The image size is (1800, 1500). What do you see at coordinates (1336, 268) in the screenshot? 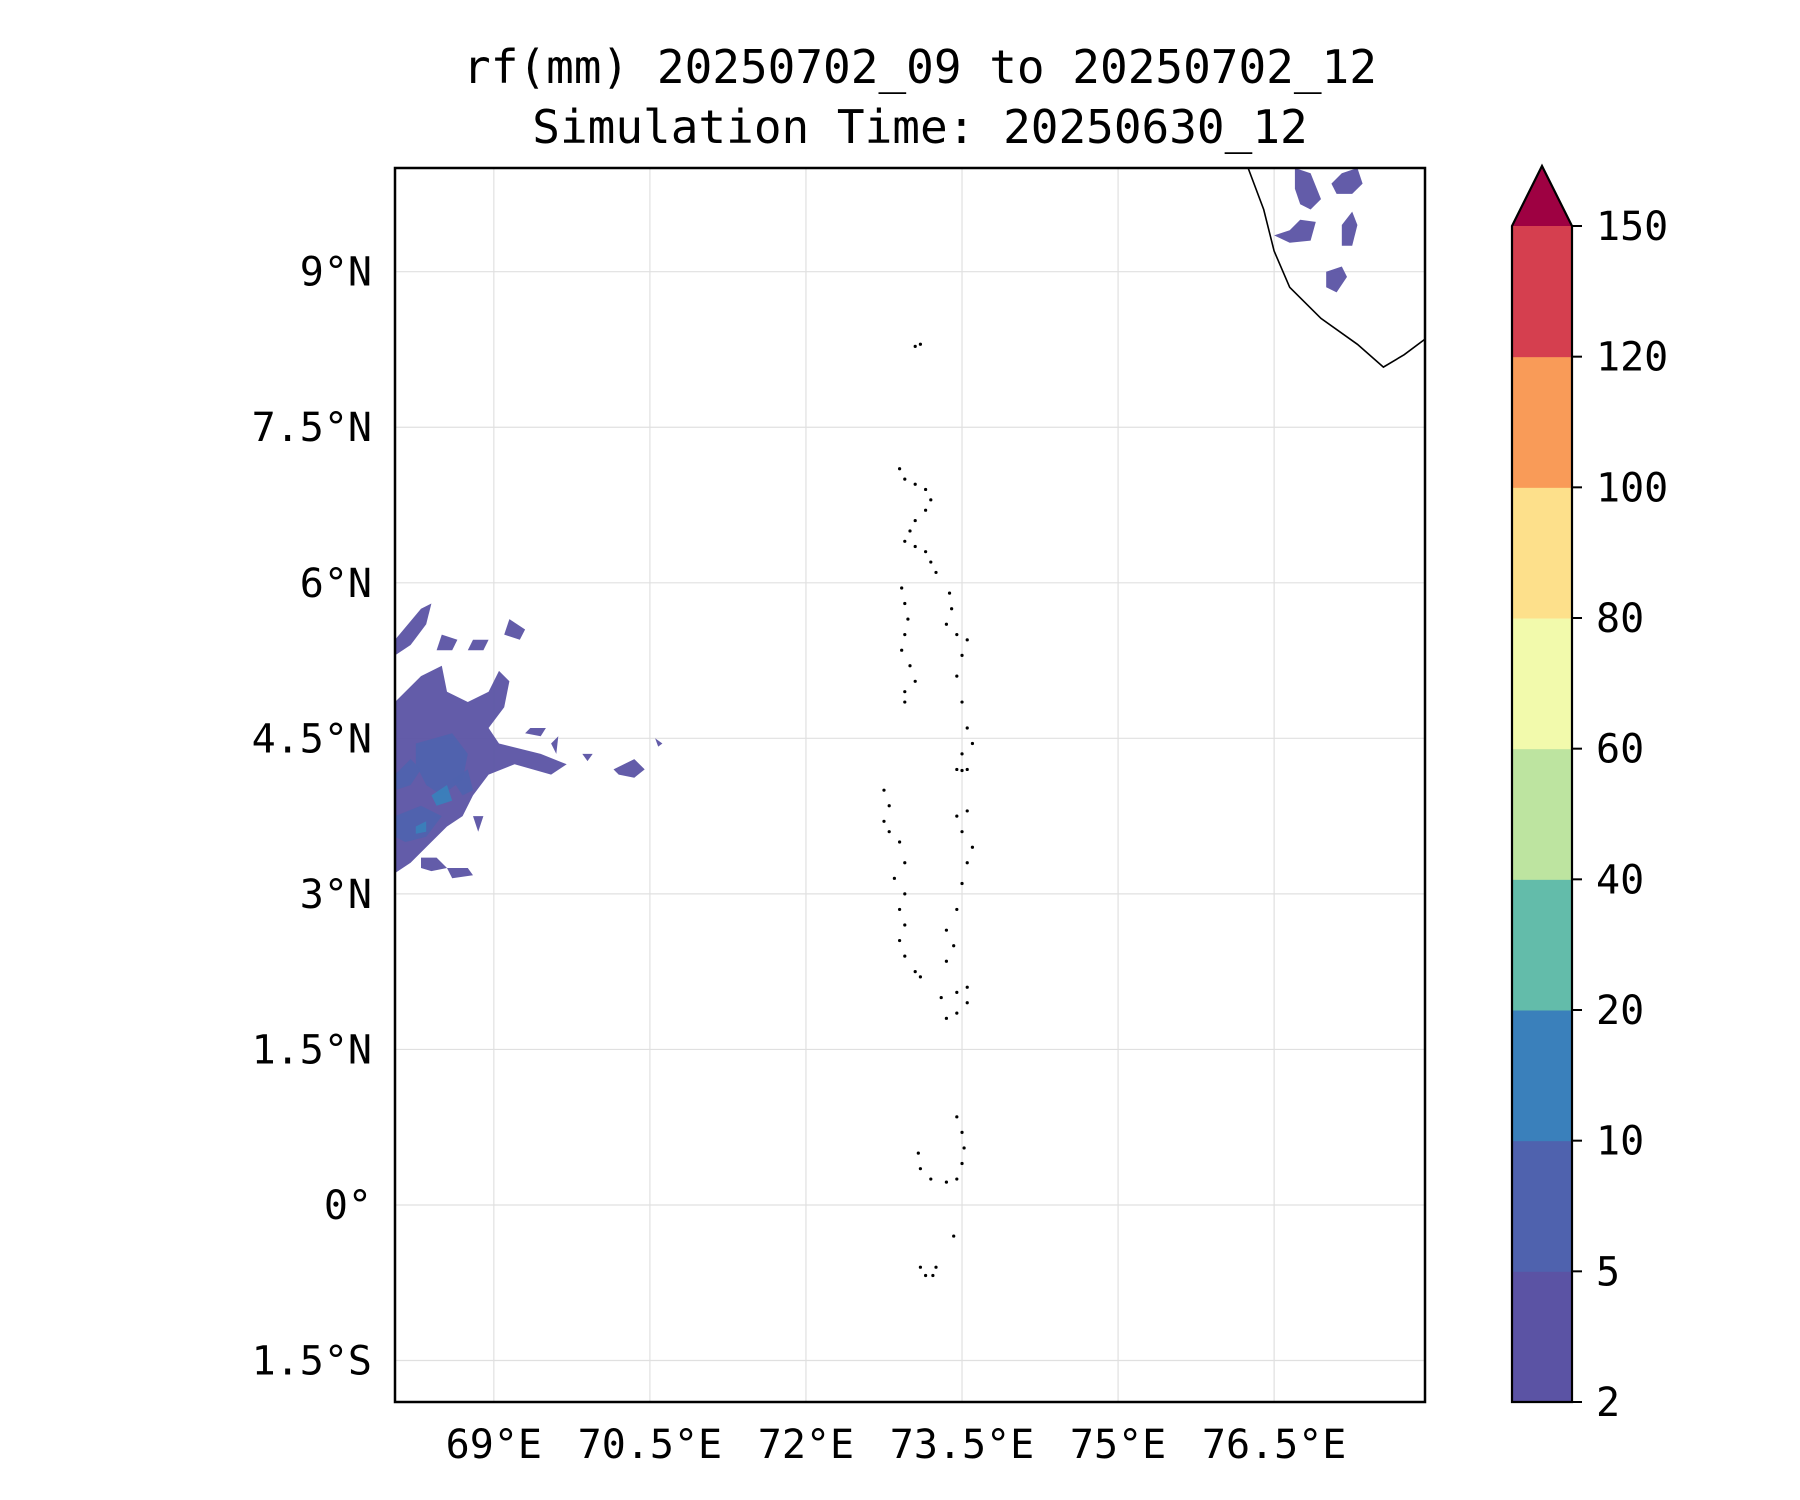
I see `coastline-india` at bounding box center [1336, 268].